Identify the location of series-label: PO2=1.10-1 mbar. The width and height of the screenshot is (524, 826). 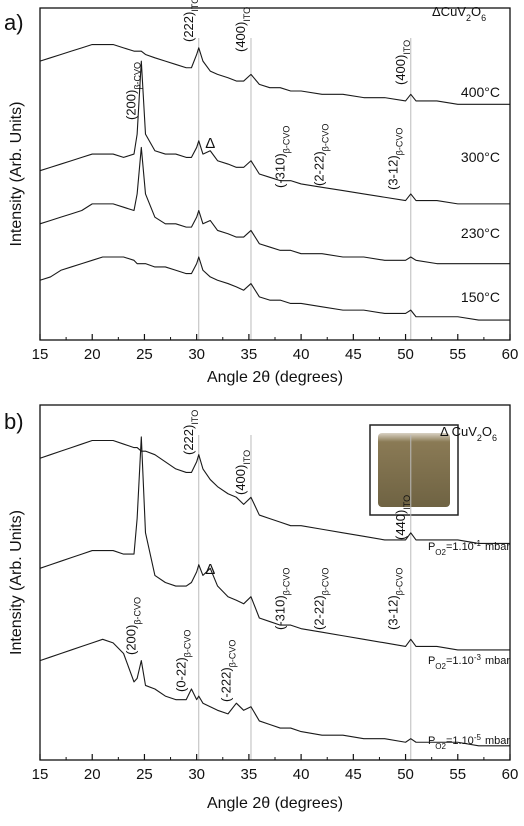
(469, 548).